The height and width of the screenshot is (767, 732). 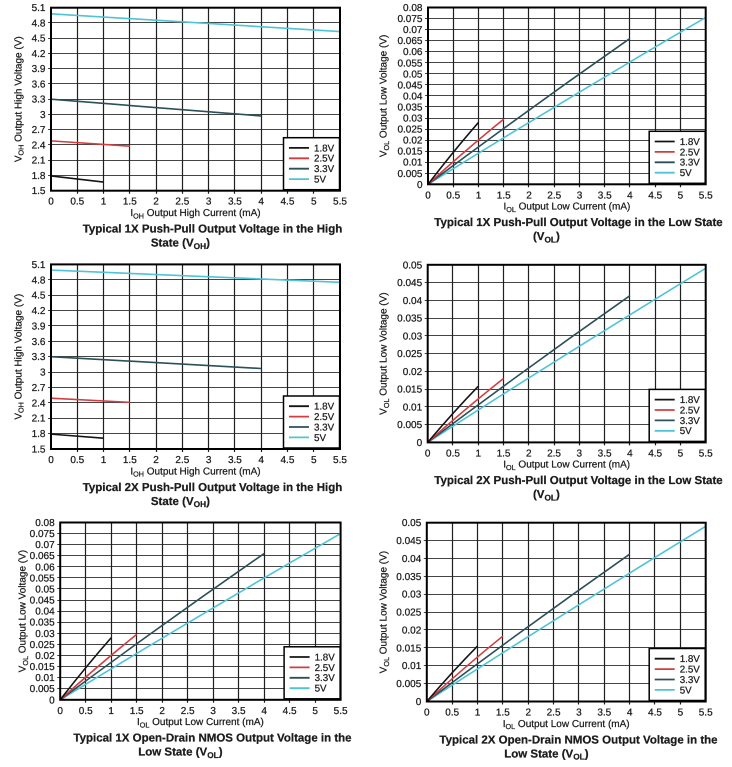 What do you see at coordinates (408, 613) in the screenshot?
I see `svg-text: 0.025` at bounding box center [408, 613].